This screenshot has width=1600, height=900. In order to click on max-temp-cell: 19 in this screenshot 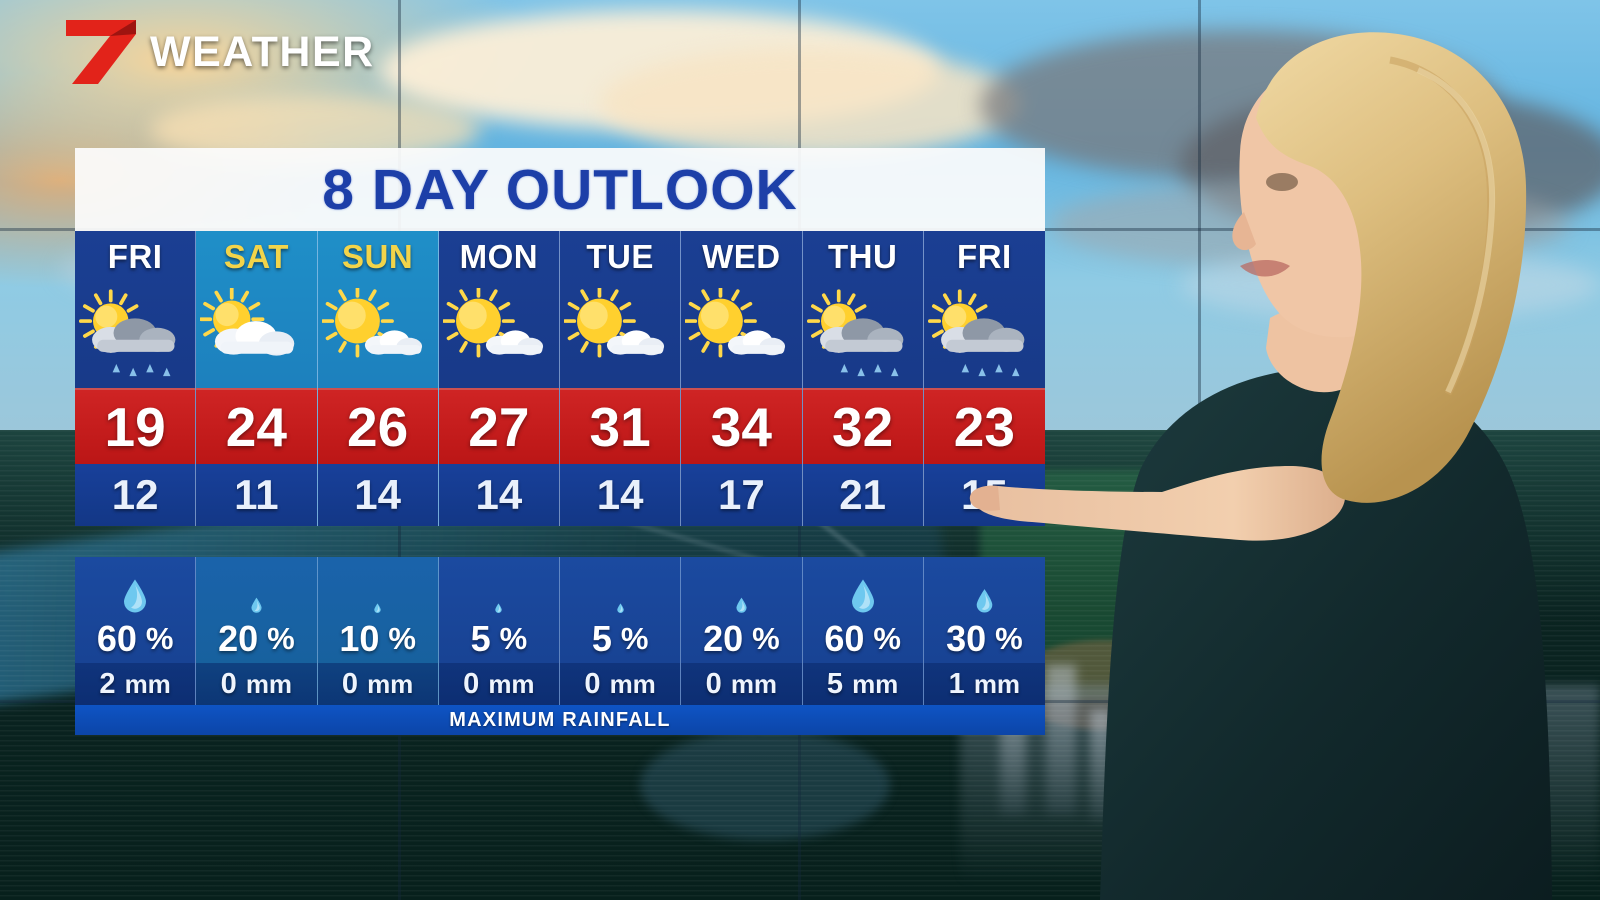, I will do `click(135, 426)`.